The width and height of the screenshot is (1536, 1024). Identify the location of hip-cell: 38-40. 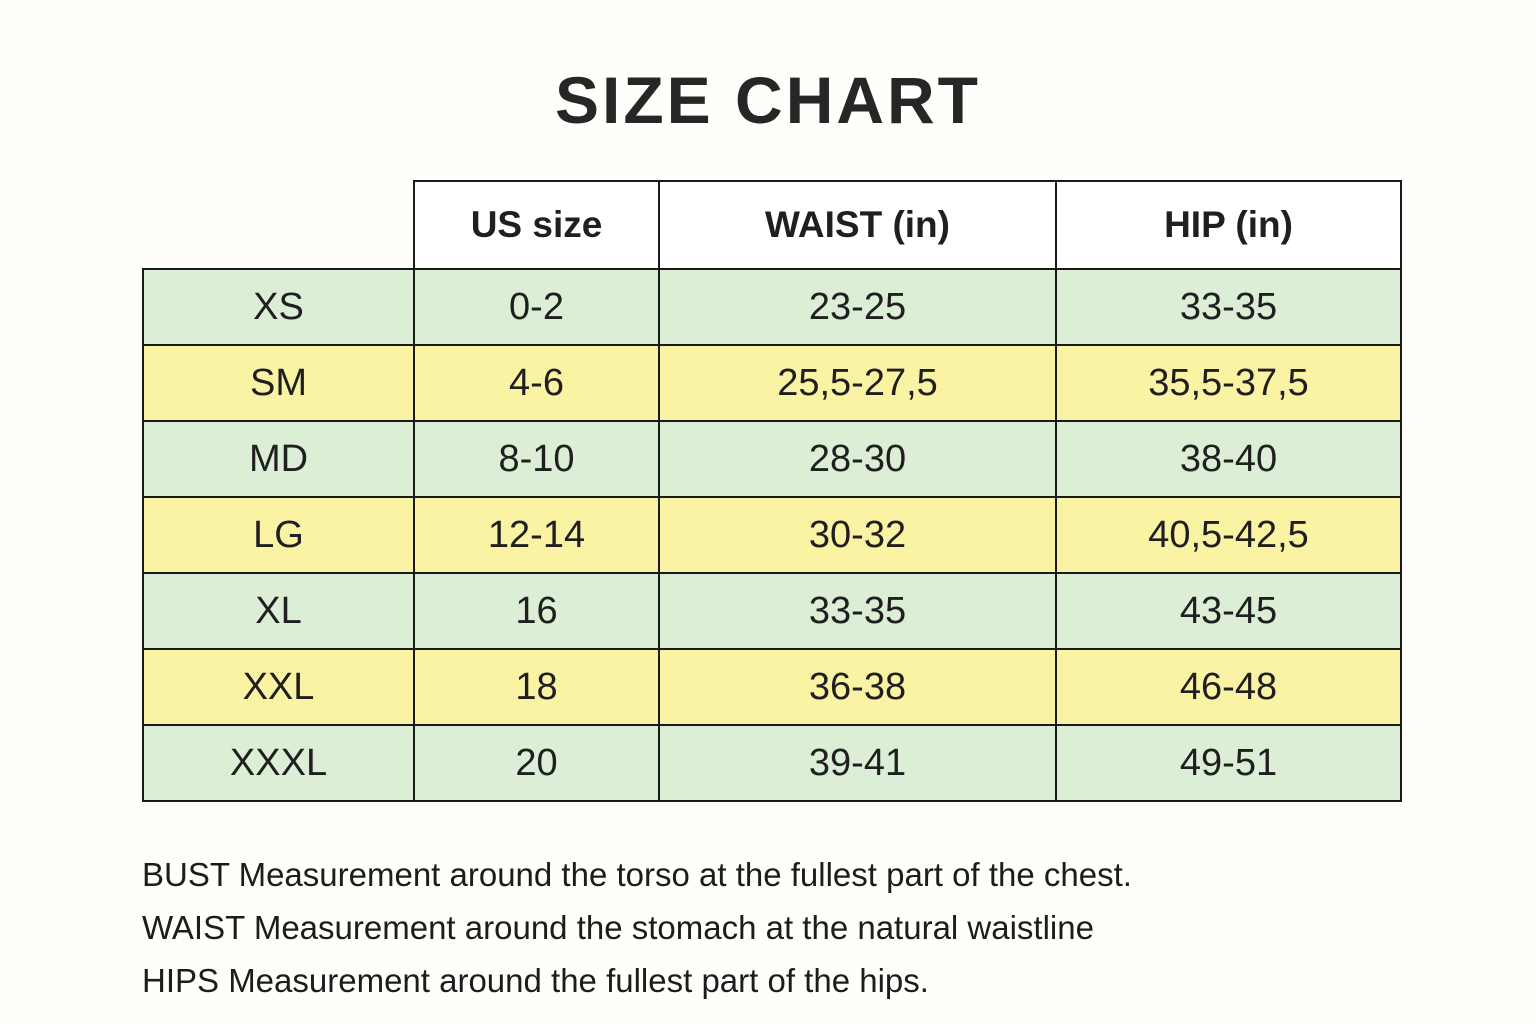
(1228, 459).